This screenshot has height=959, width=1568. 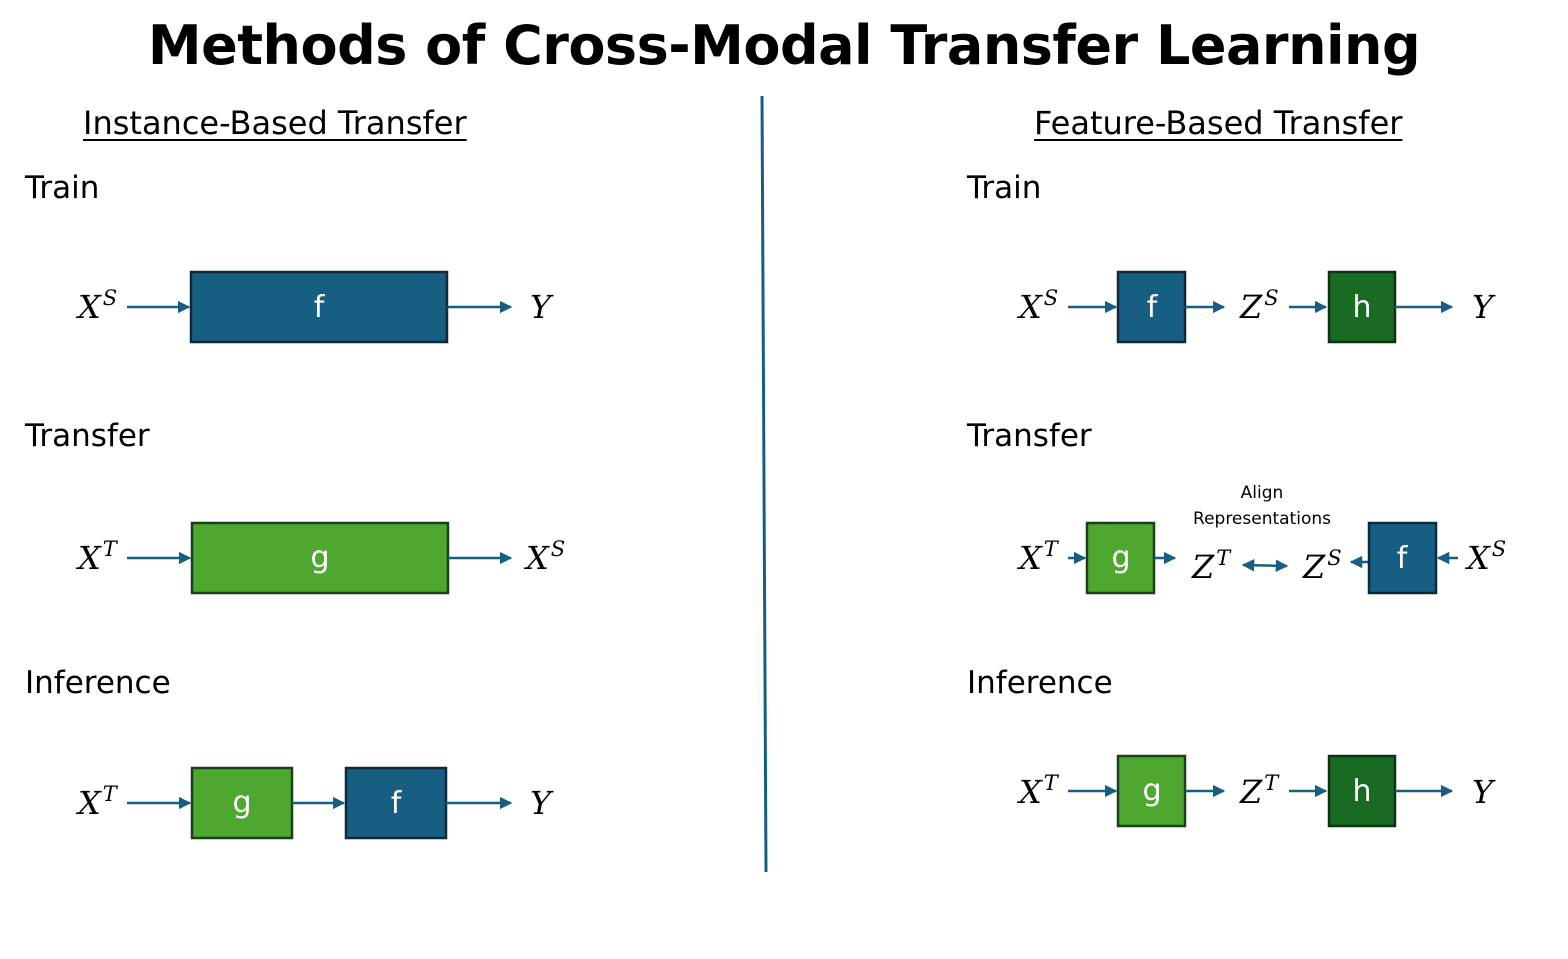 What do you see at coordinates (97, 802) in the screenshot?
I see `left-inference-input: XT` at bounding box center [97, 802].